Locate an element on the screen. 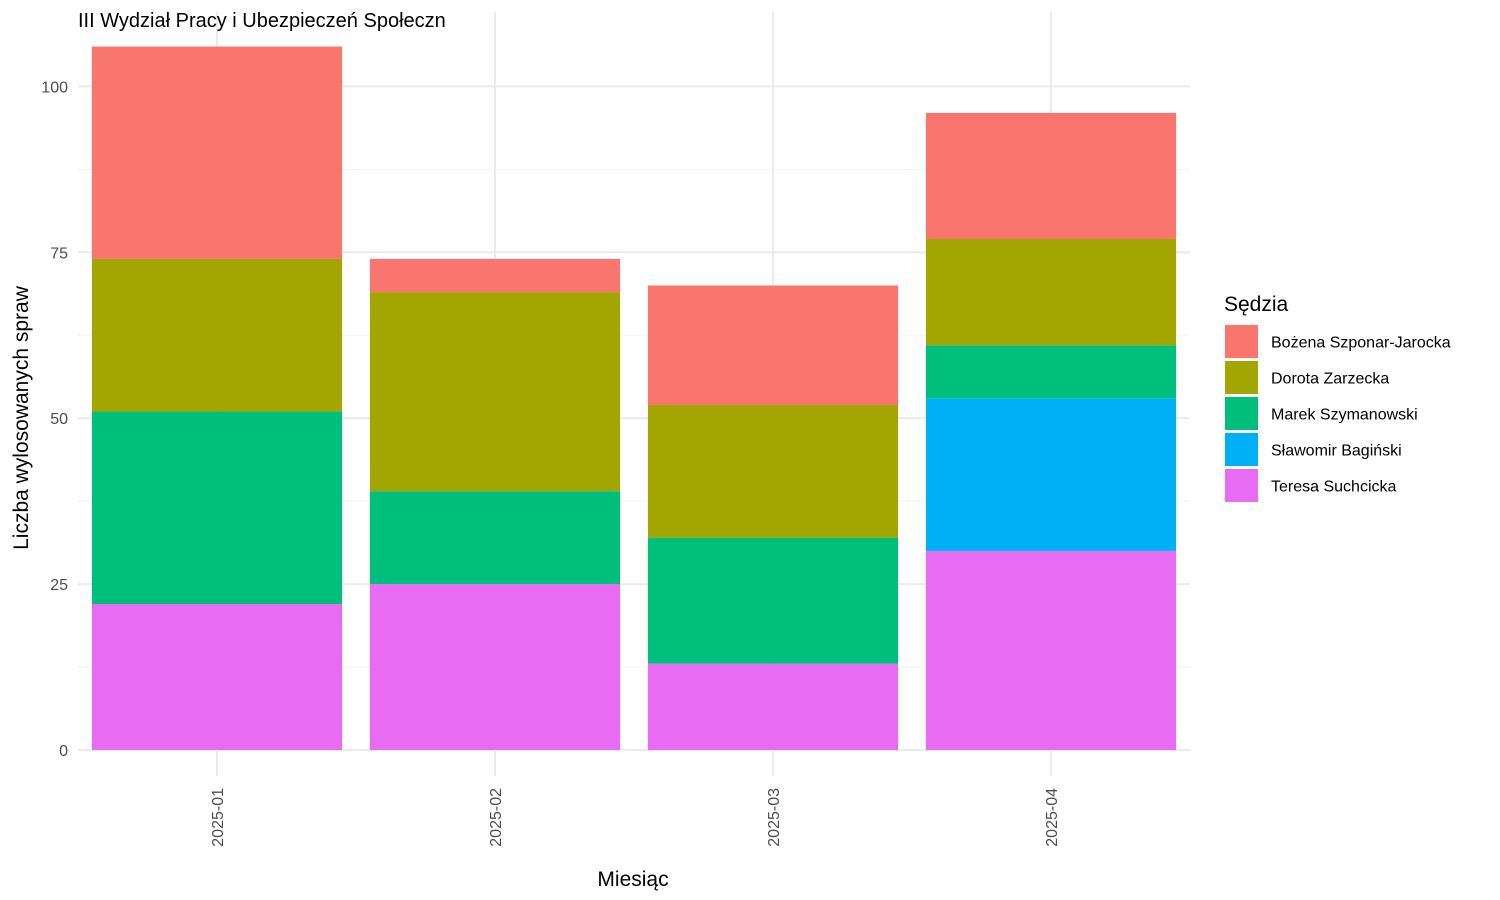  y-tick-label: 0 is located at coordinates (63, 751).